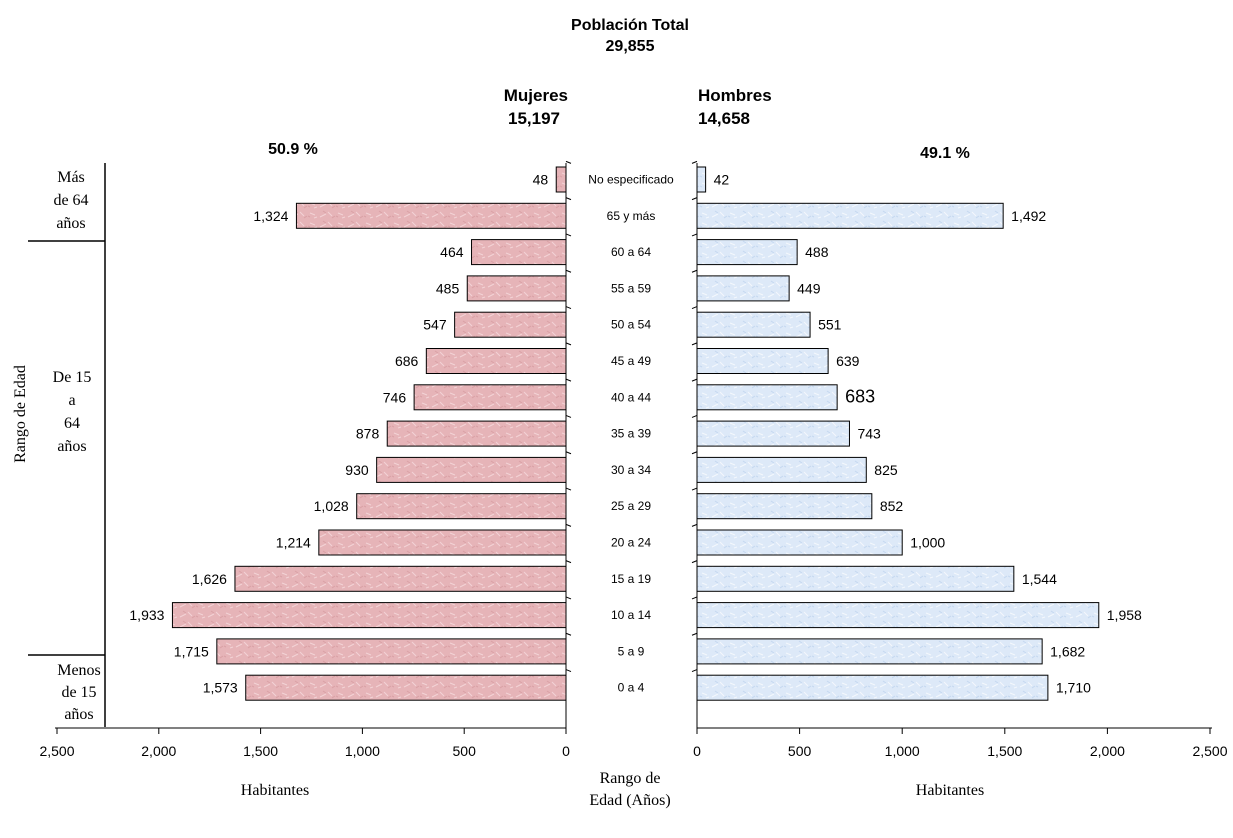 This screenshot has width=1233, height=838. I want to click on men-total: 14,658, so click(724, 118).